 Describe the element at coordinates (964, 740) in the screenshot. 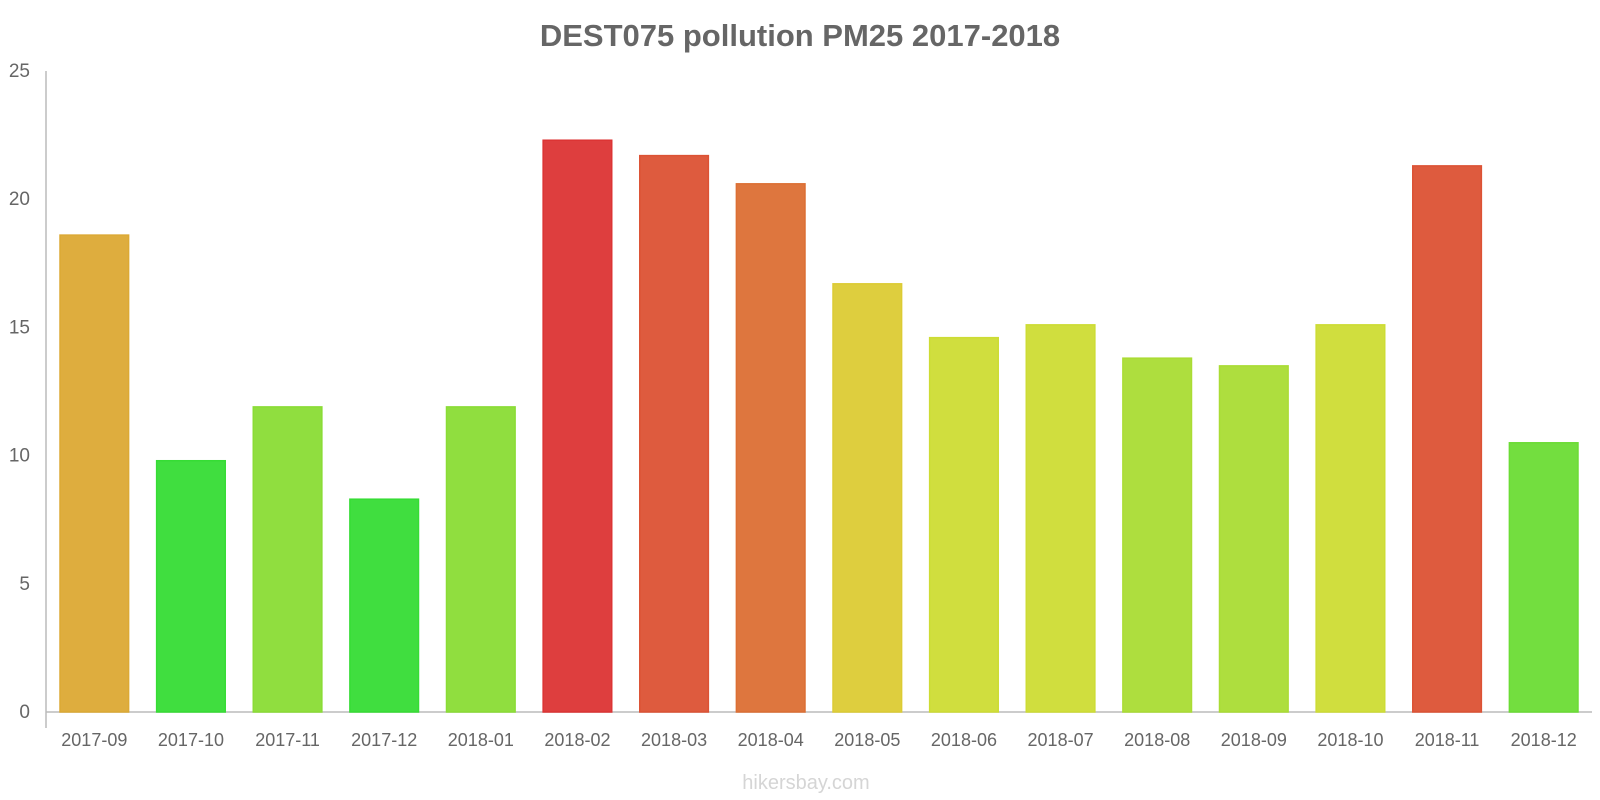

I see `x-tick-label: 2018-06` at that location.